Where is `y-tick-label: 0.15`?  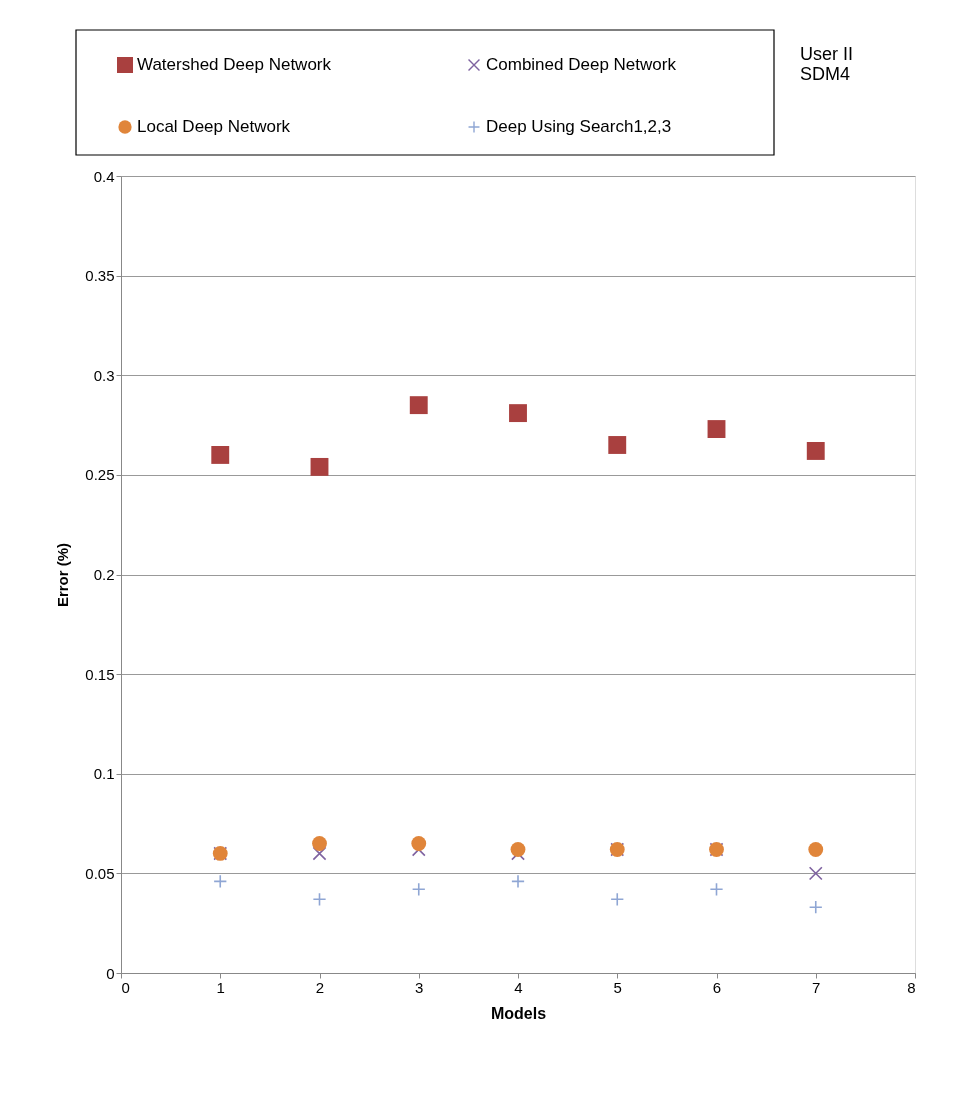 y-tick-label: 0.15 is located at coordinates (100, 674).